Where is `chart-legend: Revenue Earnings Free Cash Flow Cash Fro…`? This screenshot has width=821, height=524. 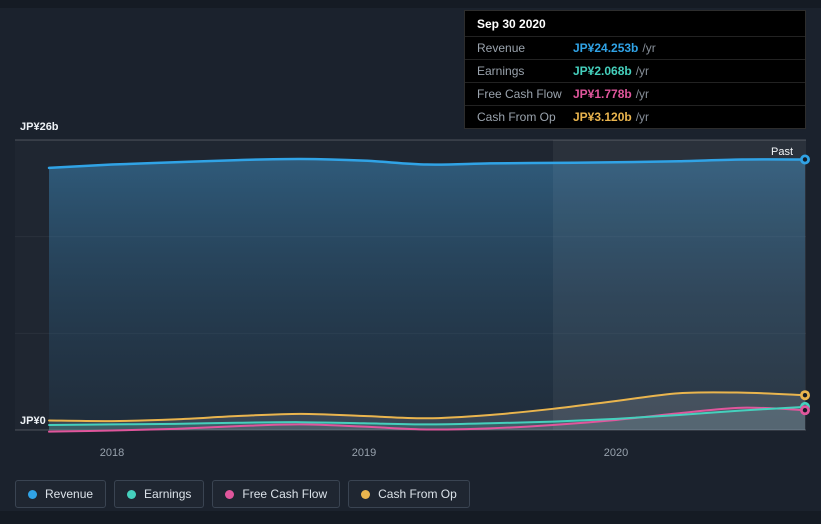 chart-legend: Revenue Earnings Free Cash Flow Cash Fro… is located at coordinates (242, 494).